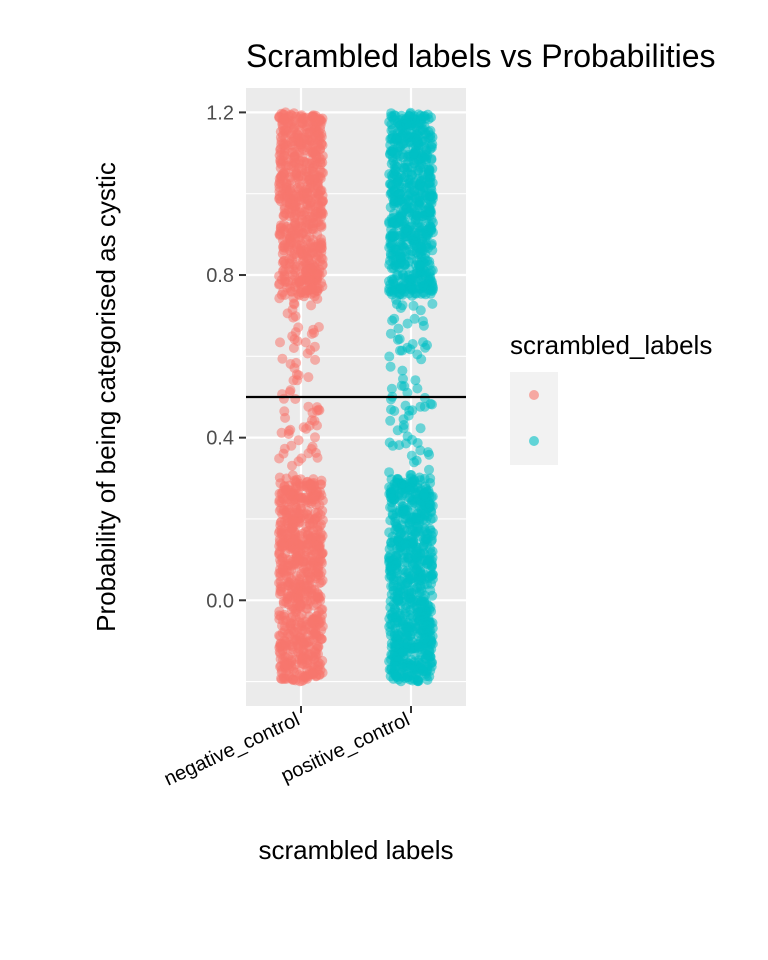  What do you see at coordinates (481, 56) in the screenshot?
I see `chart-title: Scrambled labels vs Probabilities` at bounding box center [481, 56].